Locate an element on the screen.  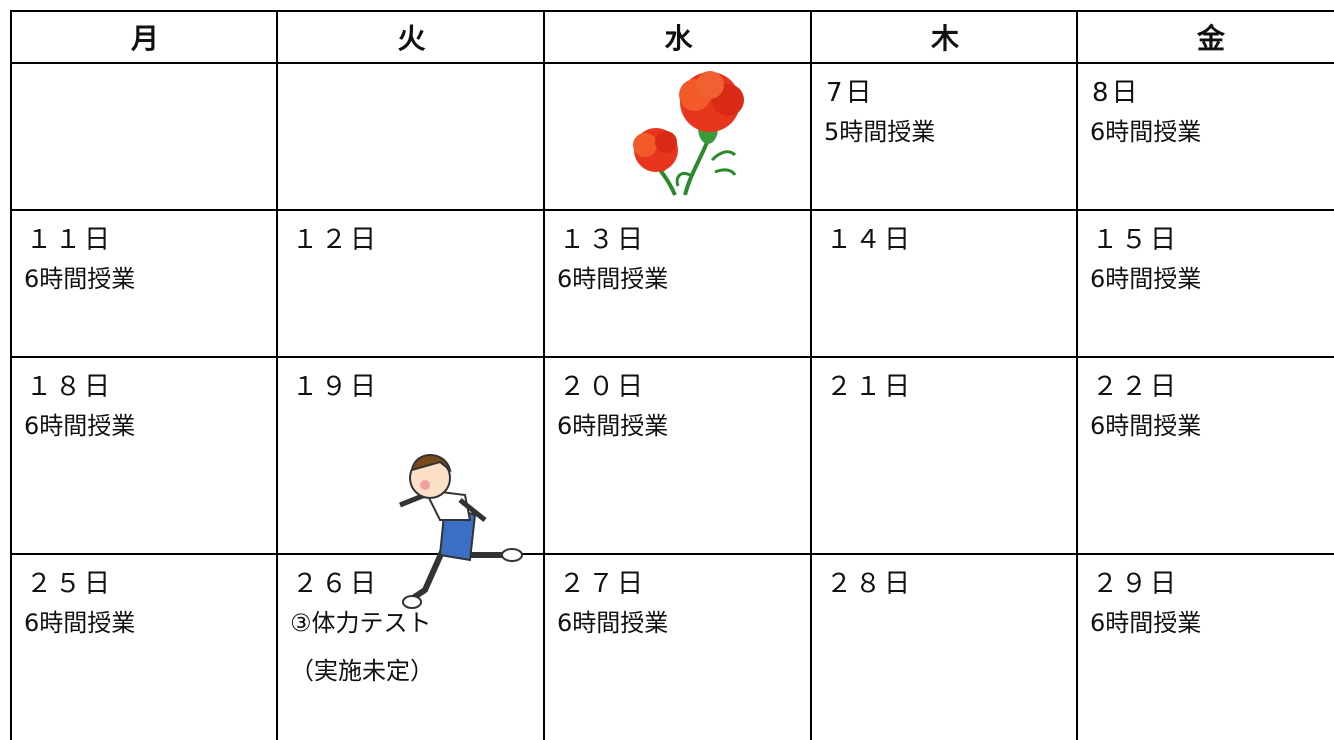
day-cell: １５日 6時間授業 is located at coordinates (1205, 283).